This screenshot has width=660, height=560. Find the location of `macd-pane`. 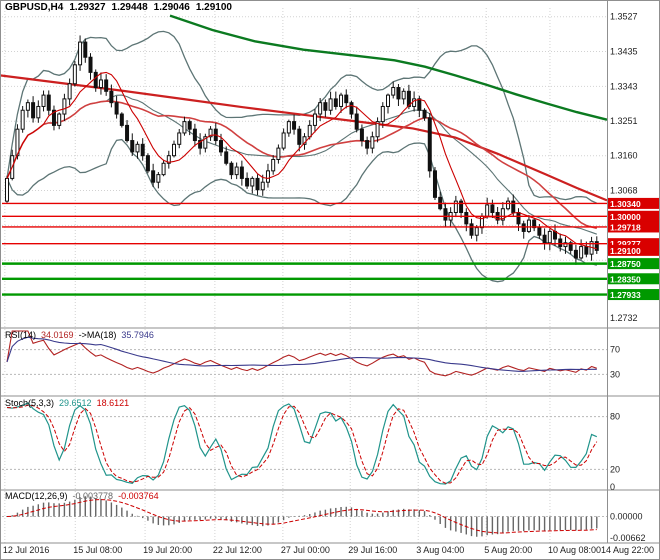

macd-pane is located at coordinates (304, 516).